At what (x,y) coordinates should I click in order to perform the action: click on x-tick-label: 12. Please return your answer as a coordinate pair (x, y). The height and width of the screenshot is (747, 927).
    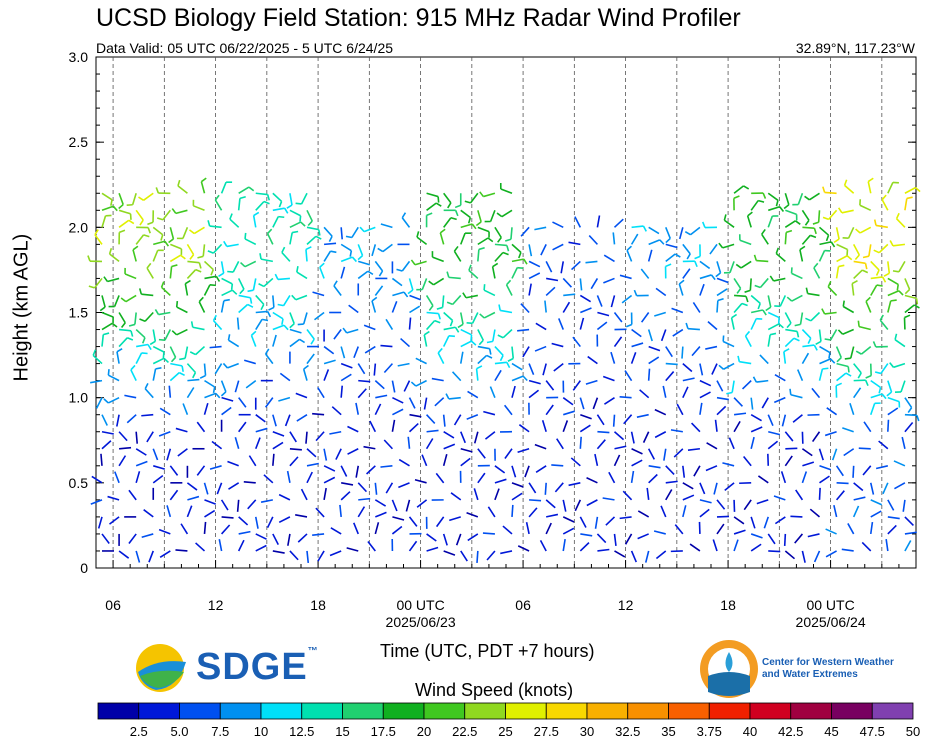
    Looking at the image, I should click on (216, 605).